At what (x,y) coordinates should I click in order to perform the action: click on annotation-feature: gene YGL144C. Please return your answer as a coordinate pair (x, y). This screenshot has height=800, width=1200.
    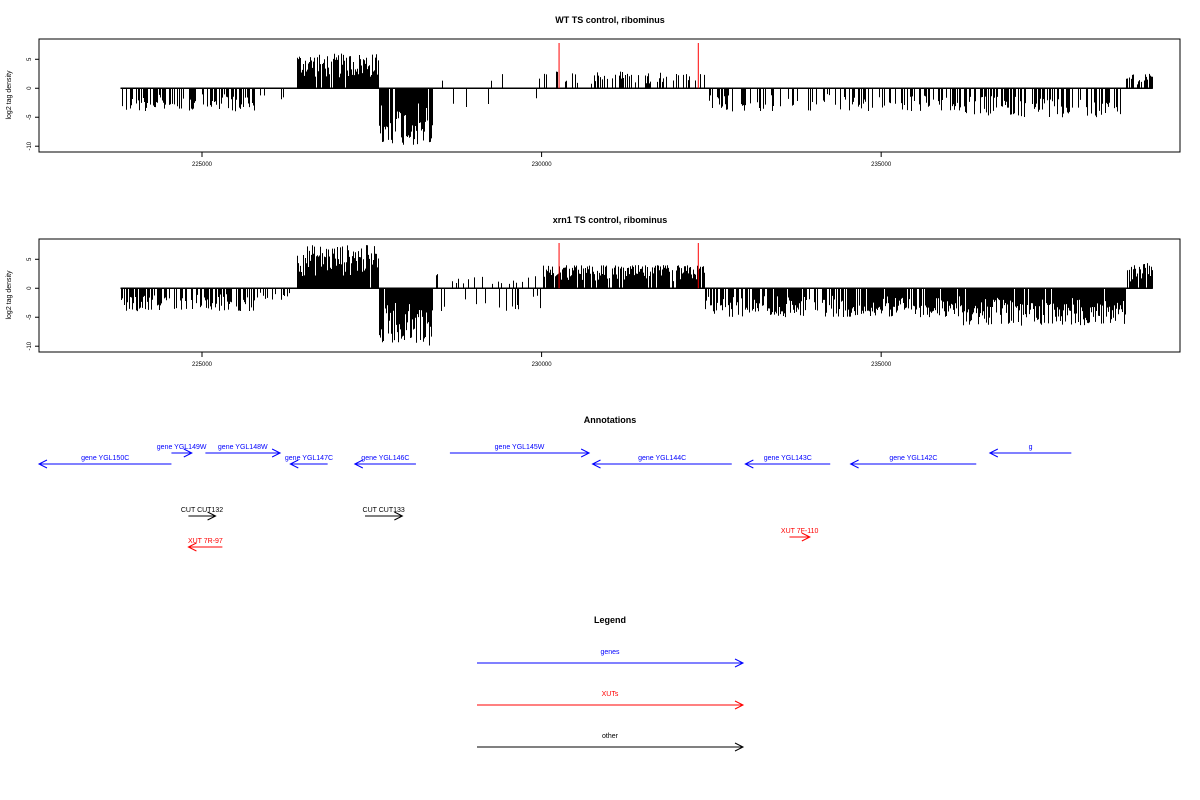
    Looking at the image, I should click on (661, 462).